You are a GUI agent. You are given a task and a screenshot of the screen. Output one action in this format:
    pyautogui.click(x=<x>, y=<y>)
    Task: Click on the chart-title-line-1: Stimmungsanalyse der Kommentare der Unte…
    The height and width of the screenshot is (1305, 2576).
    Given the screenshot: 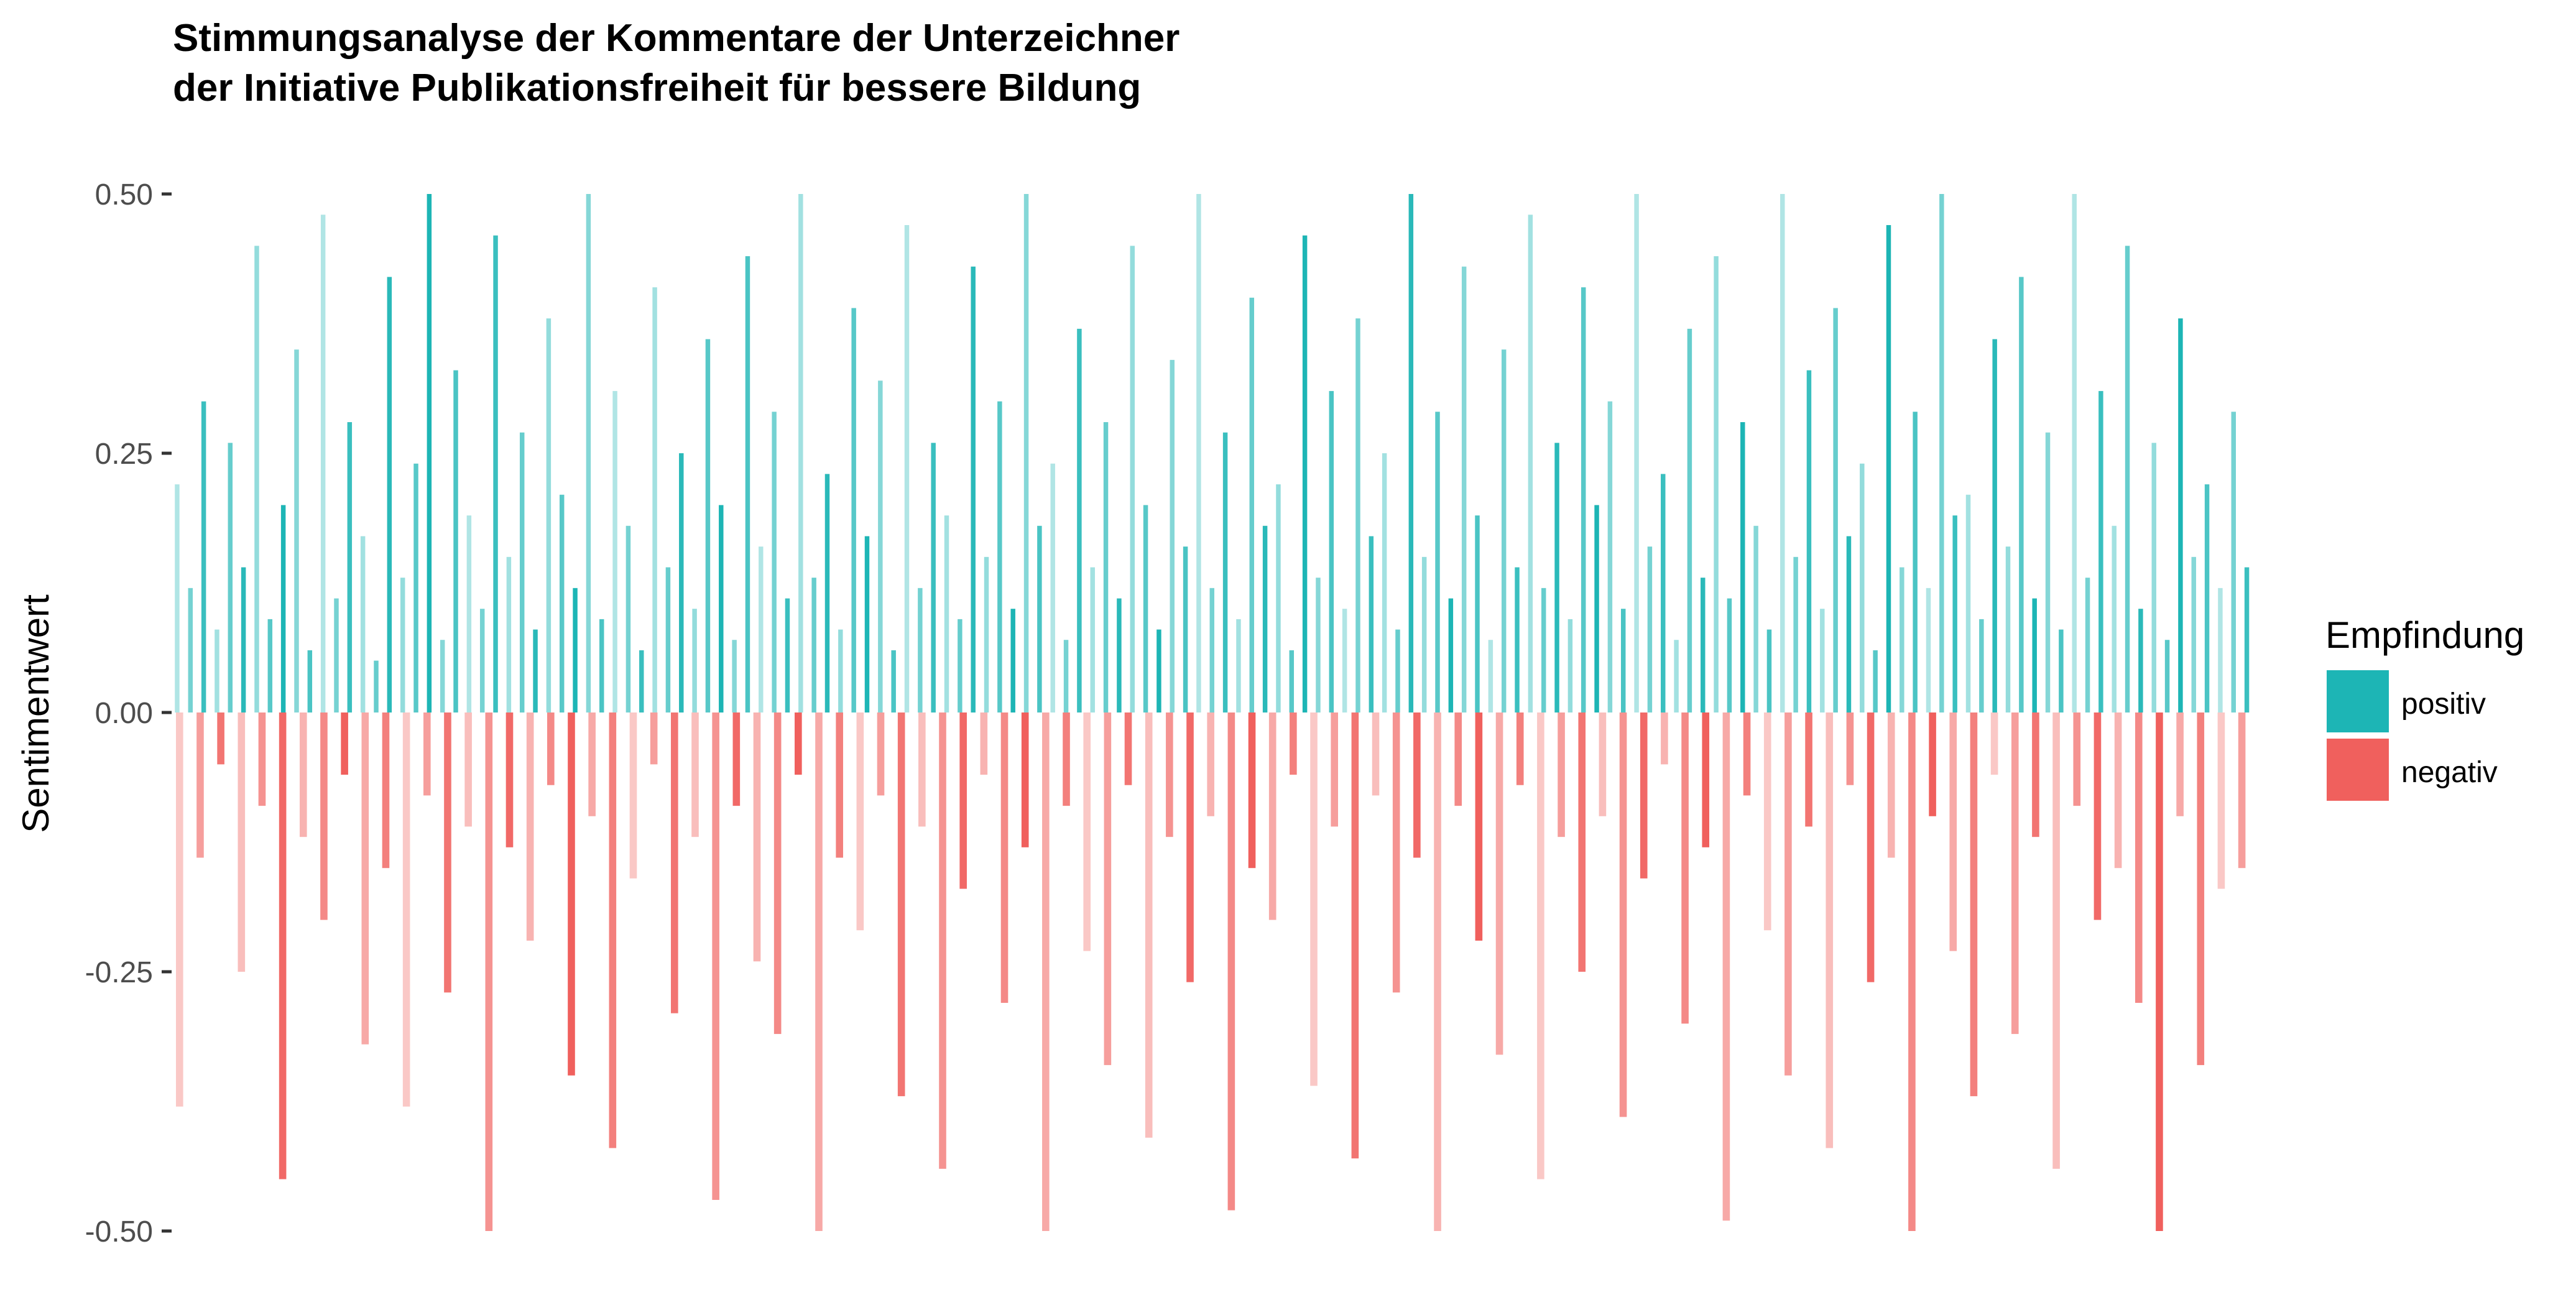 What is the action you would take?
    pyautogui.click(x=676, y=38)
    